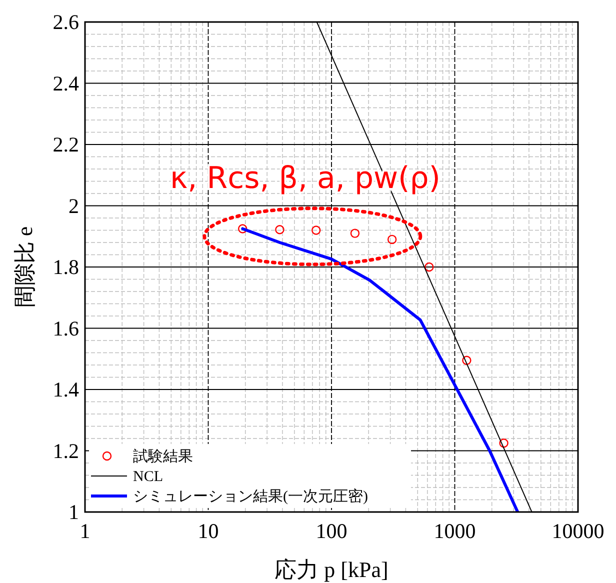  What do you see at coordinates (163, 456) in the screenshot?
I see `legend-label: 試験結果` at bounding box center [163, 456].